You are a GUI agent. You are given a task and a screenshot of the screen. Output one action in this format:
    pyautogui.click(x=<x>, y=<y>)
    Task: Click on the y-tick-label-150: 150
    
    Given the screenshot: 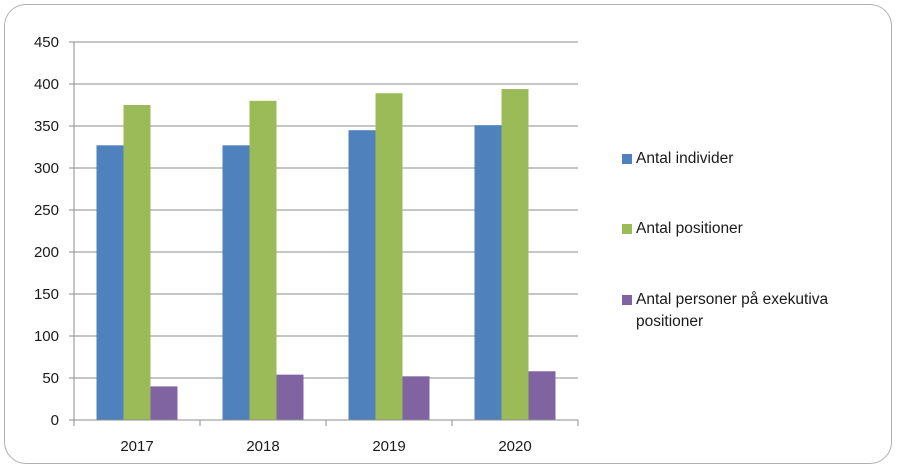 What is the action you would take?
    pyautogui.click(x=46, y=294)
    